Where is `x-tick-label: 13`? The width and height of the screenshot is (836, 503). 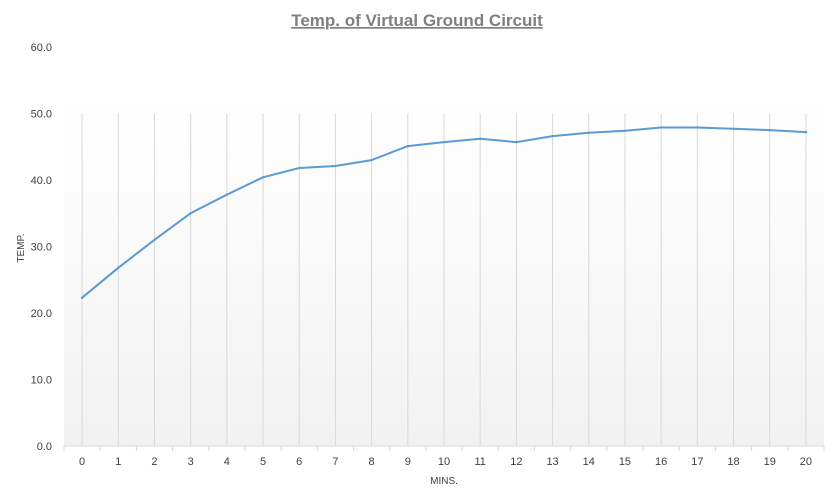
x-tick-label: 13 is located at coordinates (552, 462).